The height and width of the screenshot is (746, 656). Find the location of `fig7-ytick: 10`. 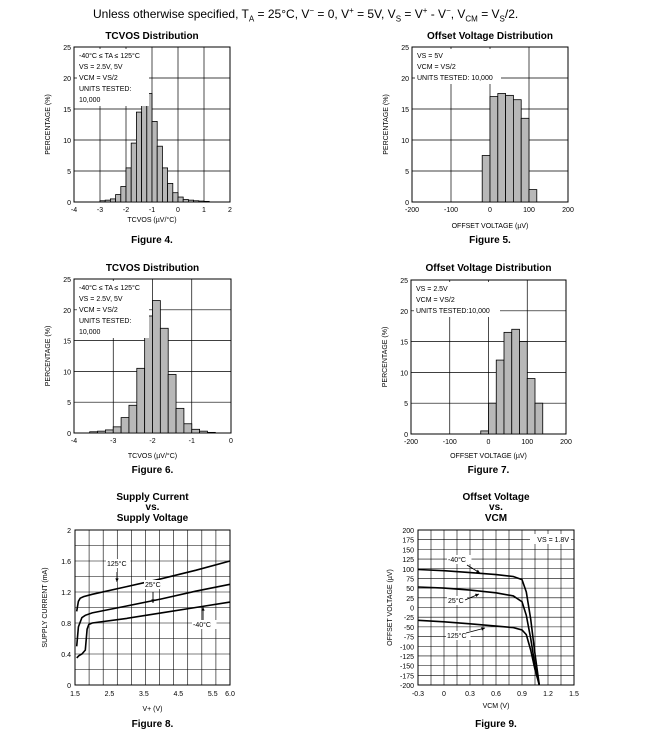

fig7-ytick: 10 is located at coordinates (404, 373).